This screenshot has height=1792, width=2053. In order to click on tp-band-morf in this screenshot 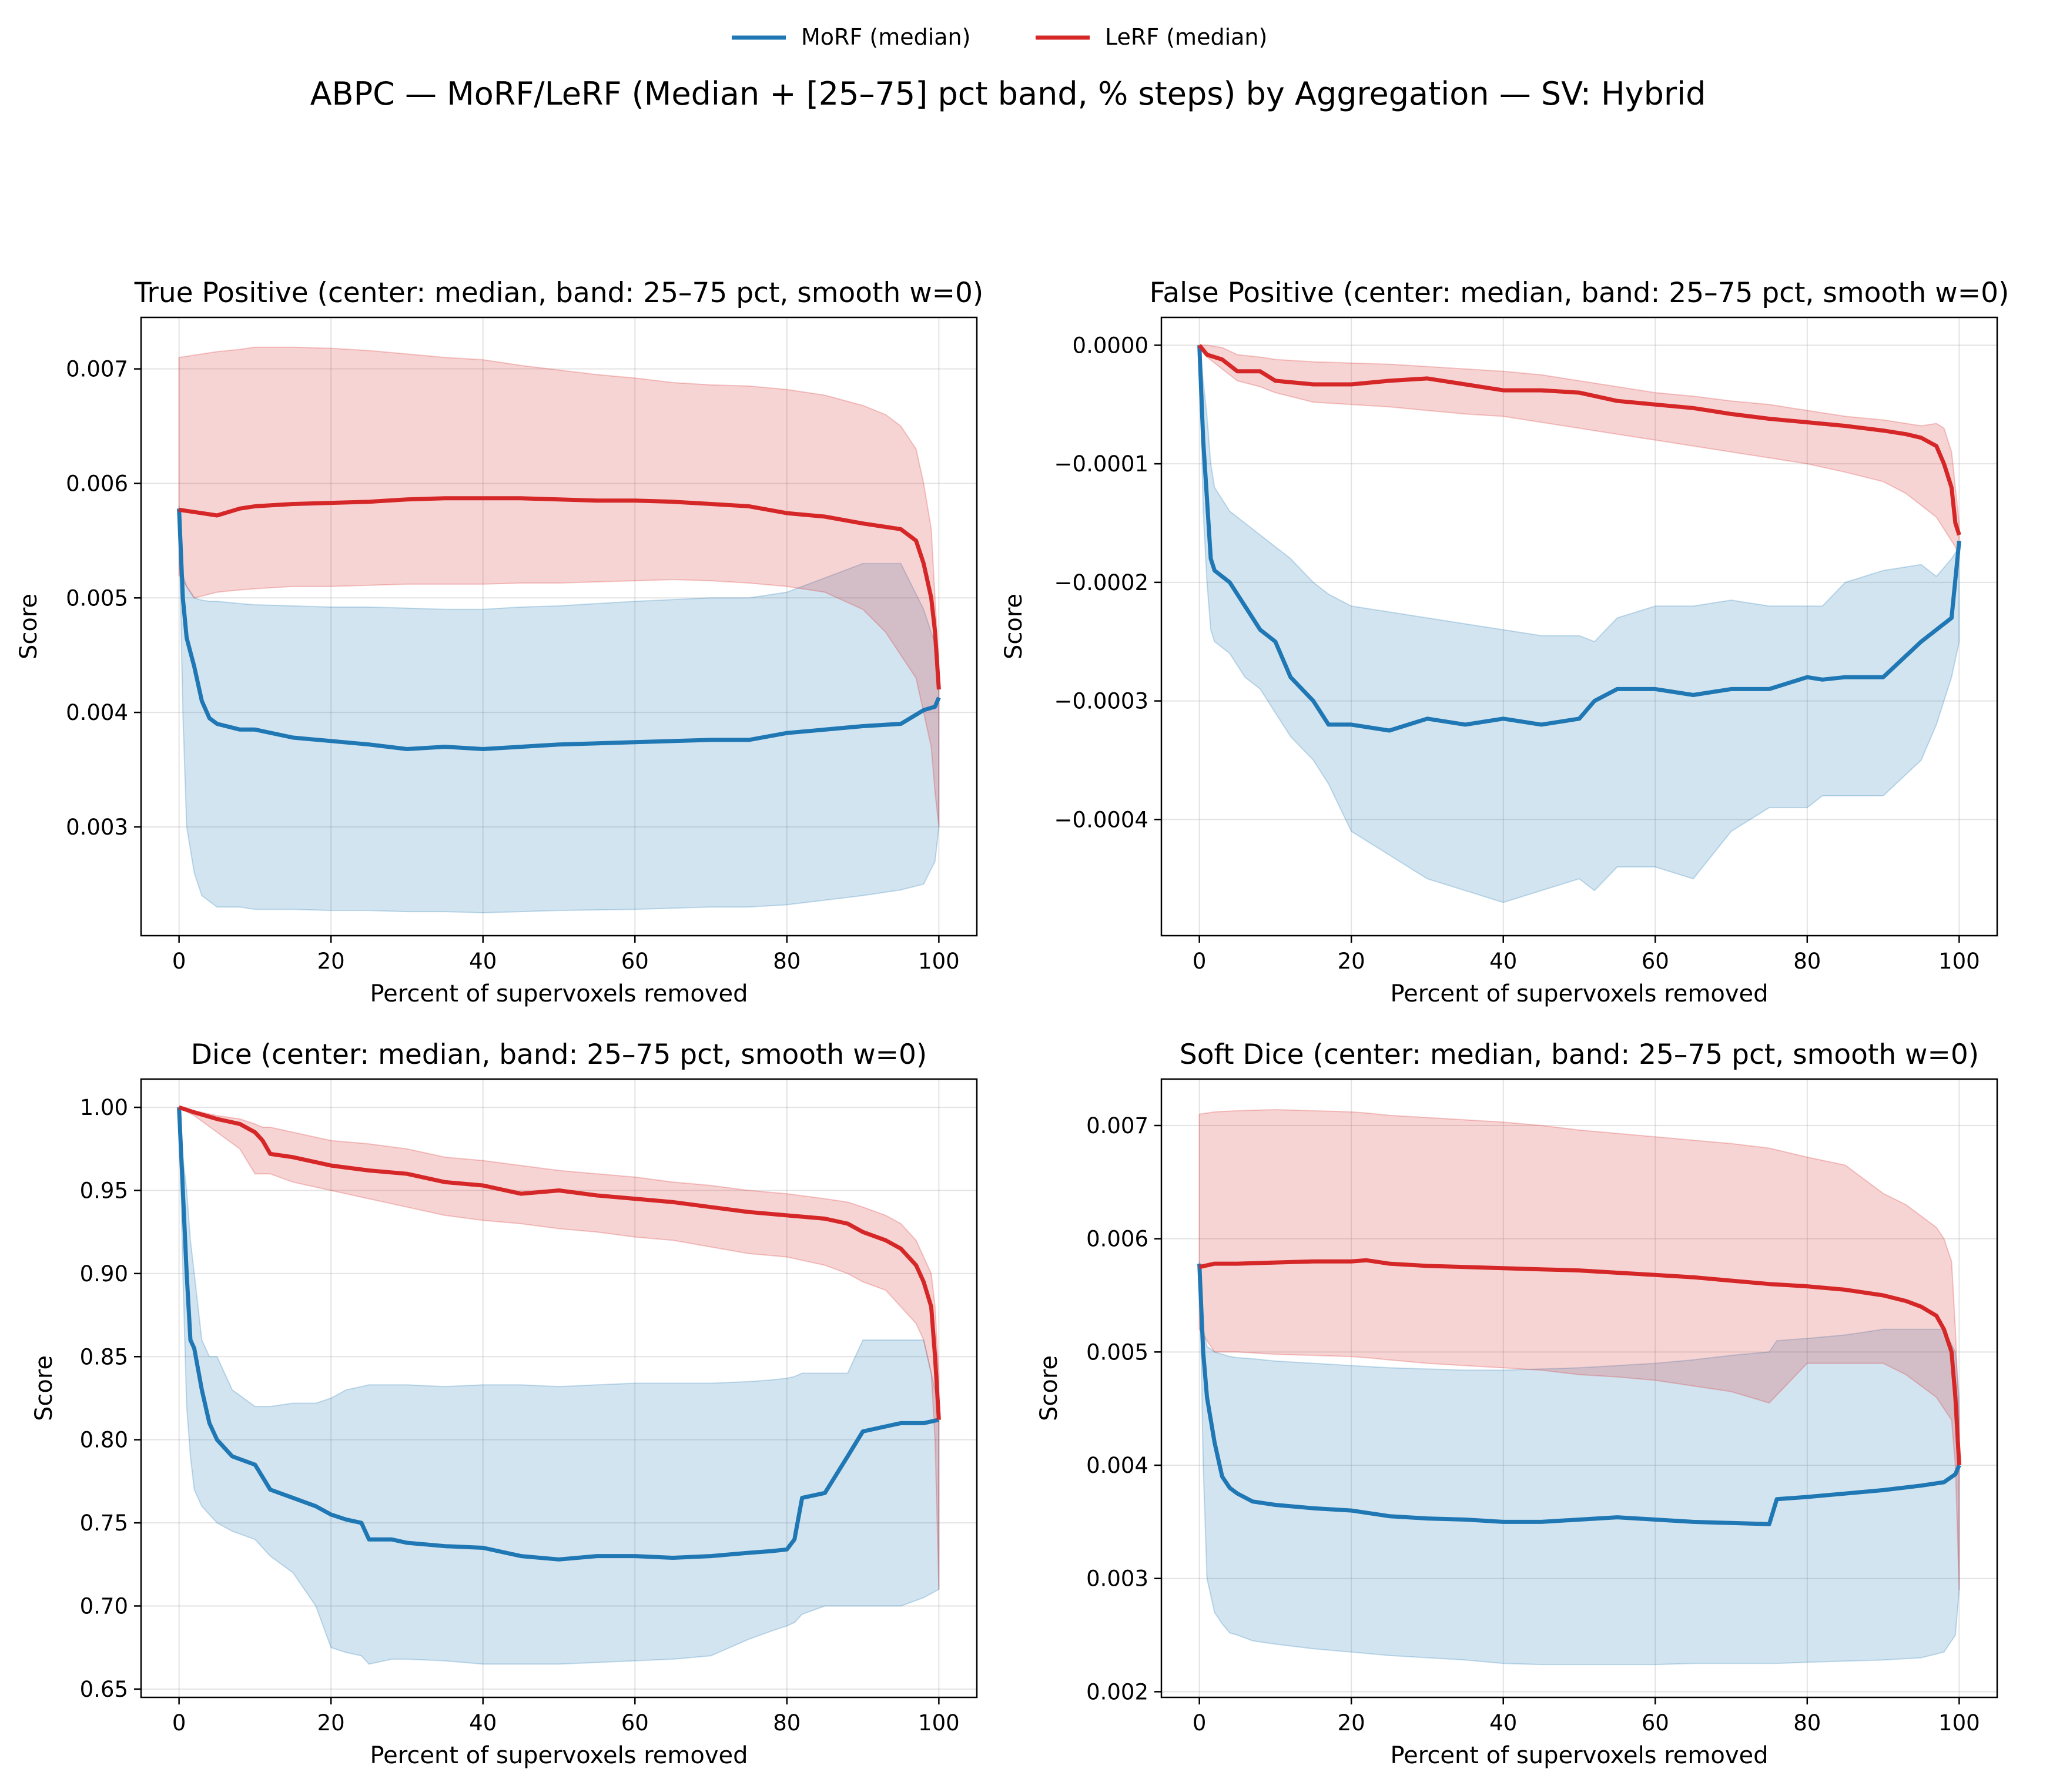, I will do `click(559, 710)`.